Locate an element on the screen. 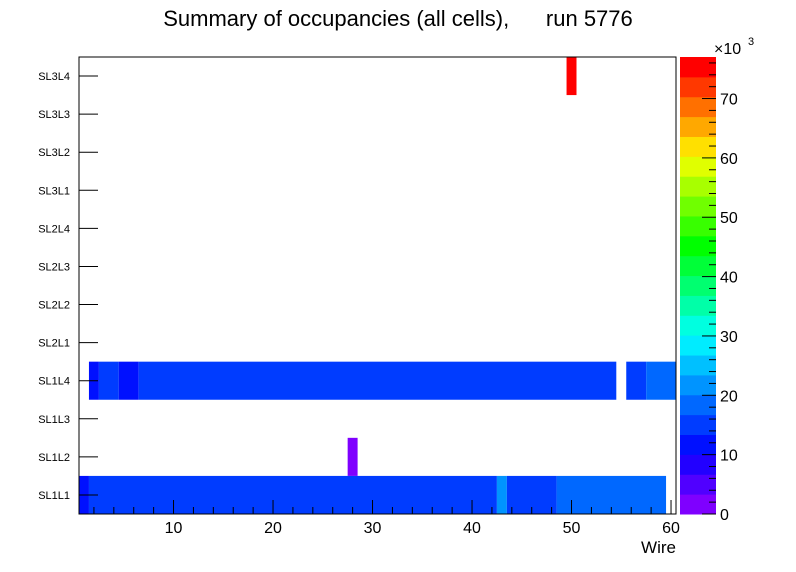  x-tick-label: 30 is located at coordinates (373, 528).